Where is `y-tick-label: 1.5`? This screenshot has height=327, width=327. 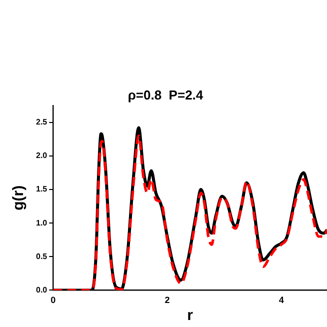
y-tick-label: 1.5 is located at coordinates (42, 189).